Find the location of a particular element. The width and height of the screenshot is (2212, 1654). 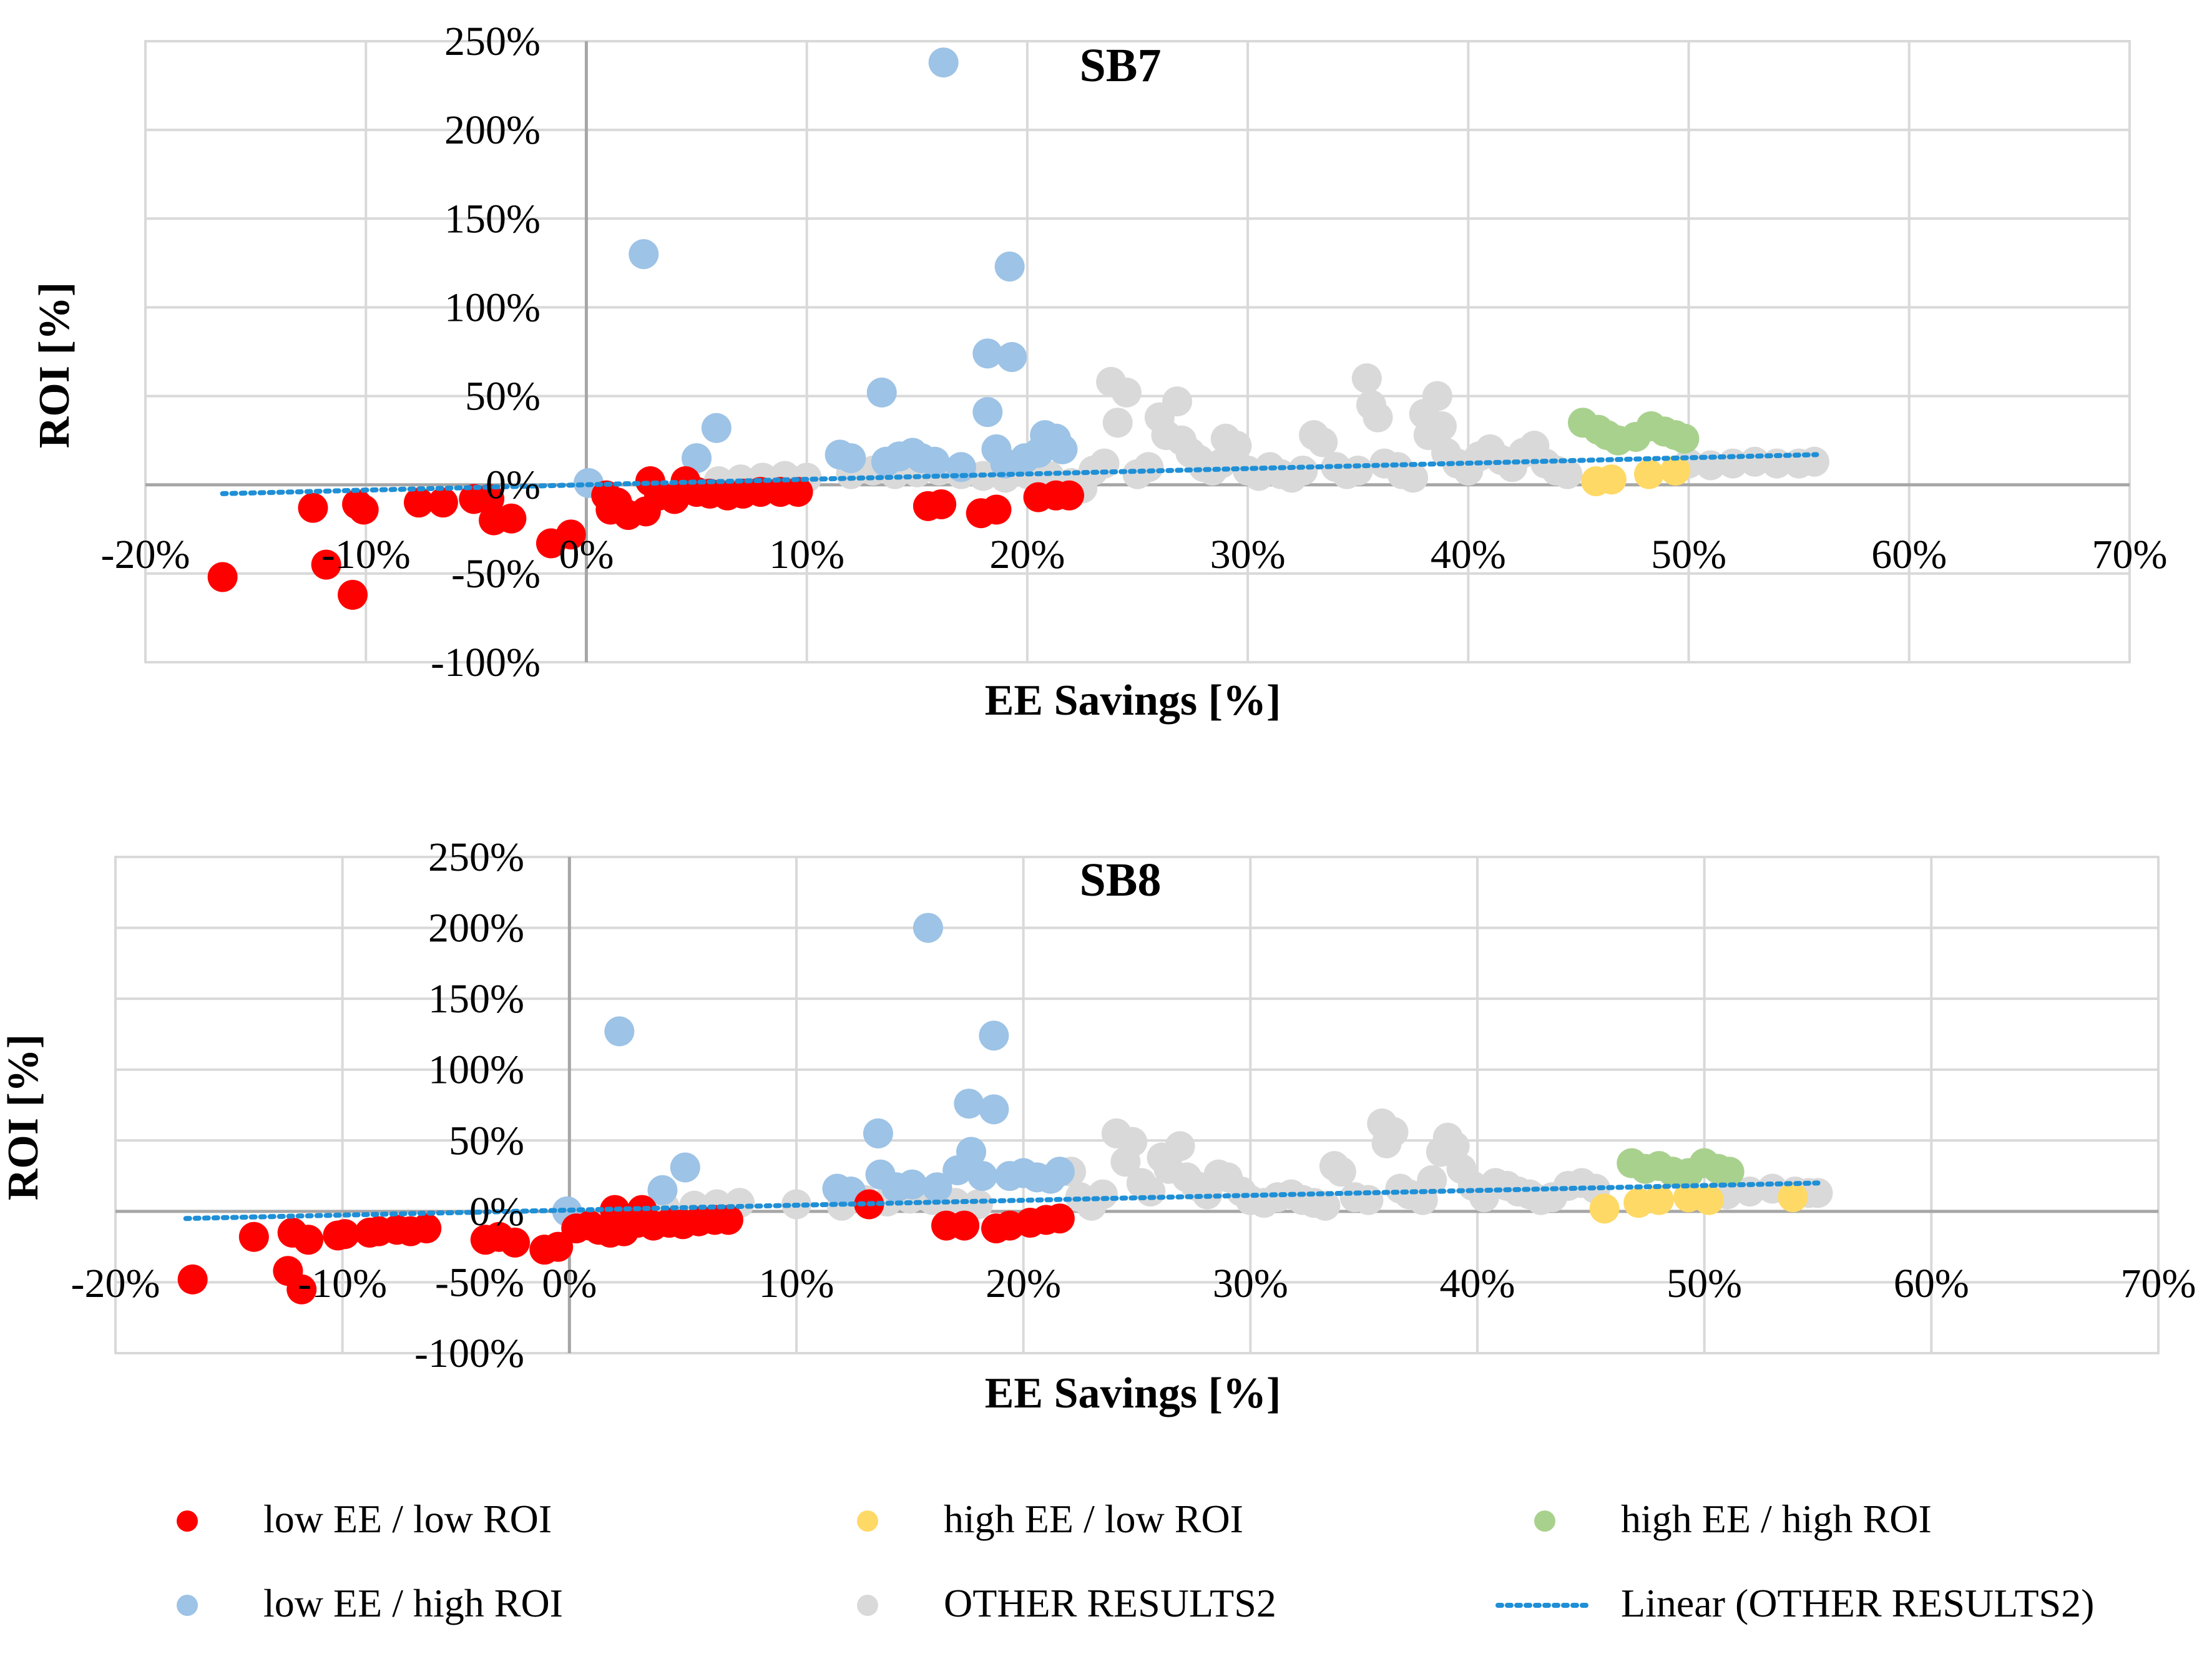

legend-item-other-results2: OTHER RESULTS2 is located at coordinates (1066, 1603).